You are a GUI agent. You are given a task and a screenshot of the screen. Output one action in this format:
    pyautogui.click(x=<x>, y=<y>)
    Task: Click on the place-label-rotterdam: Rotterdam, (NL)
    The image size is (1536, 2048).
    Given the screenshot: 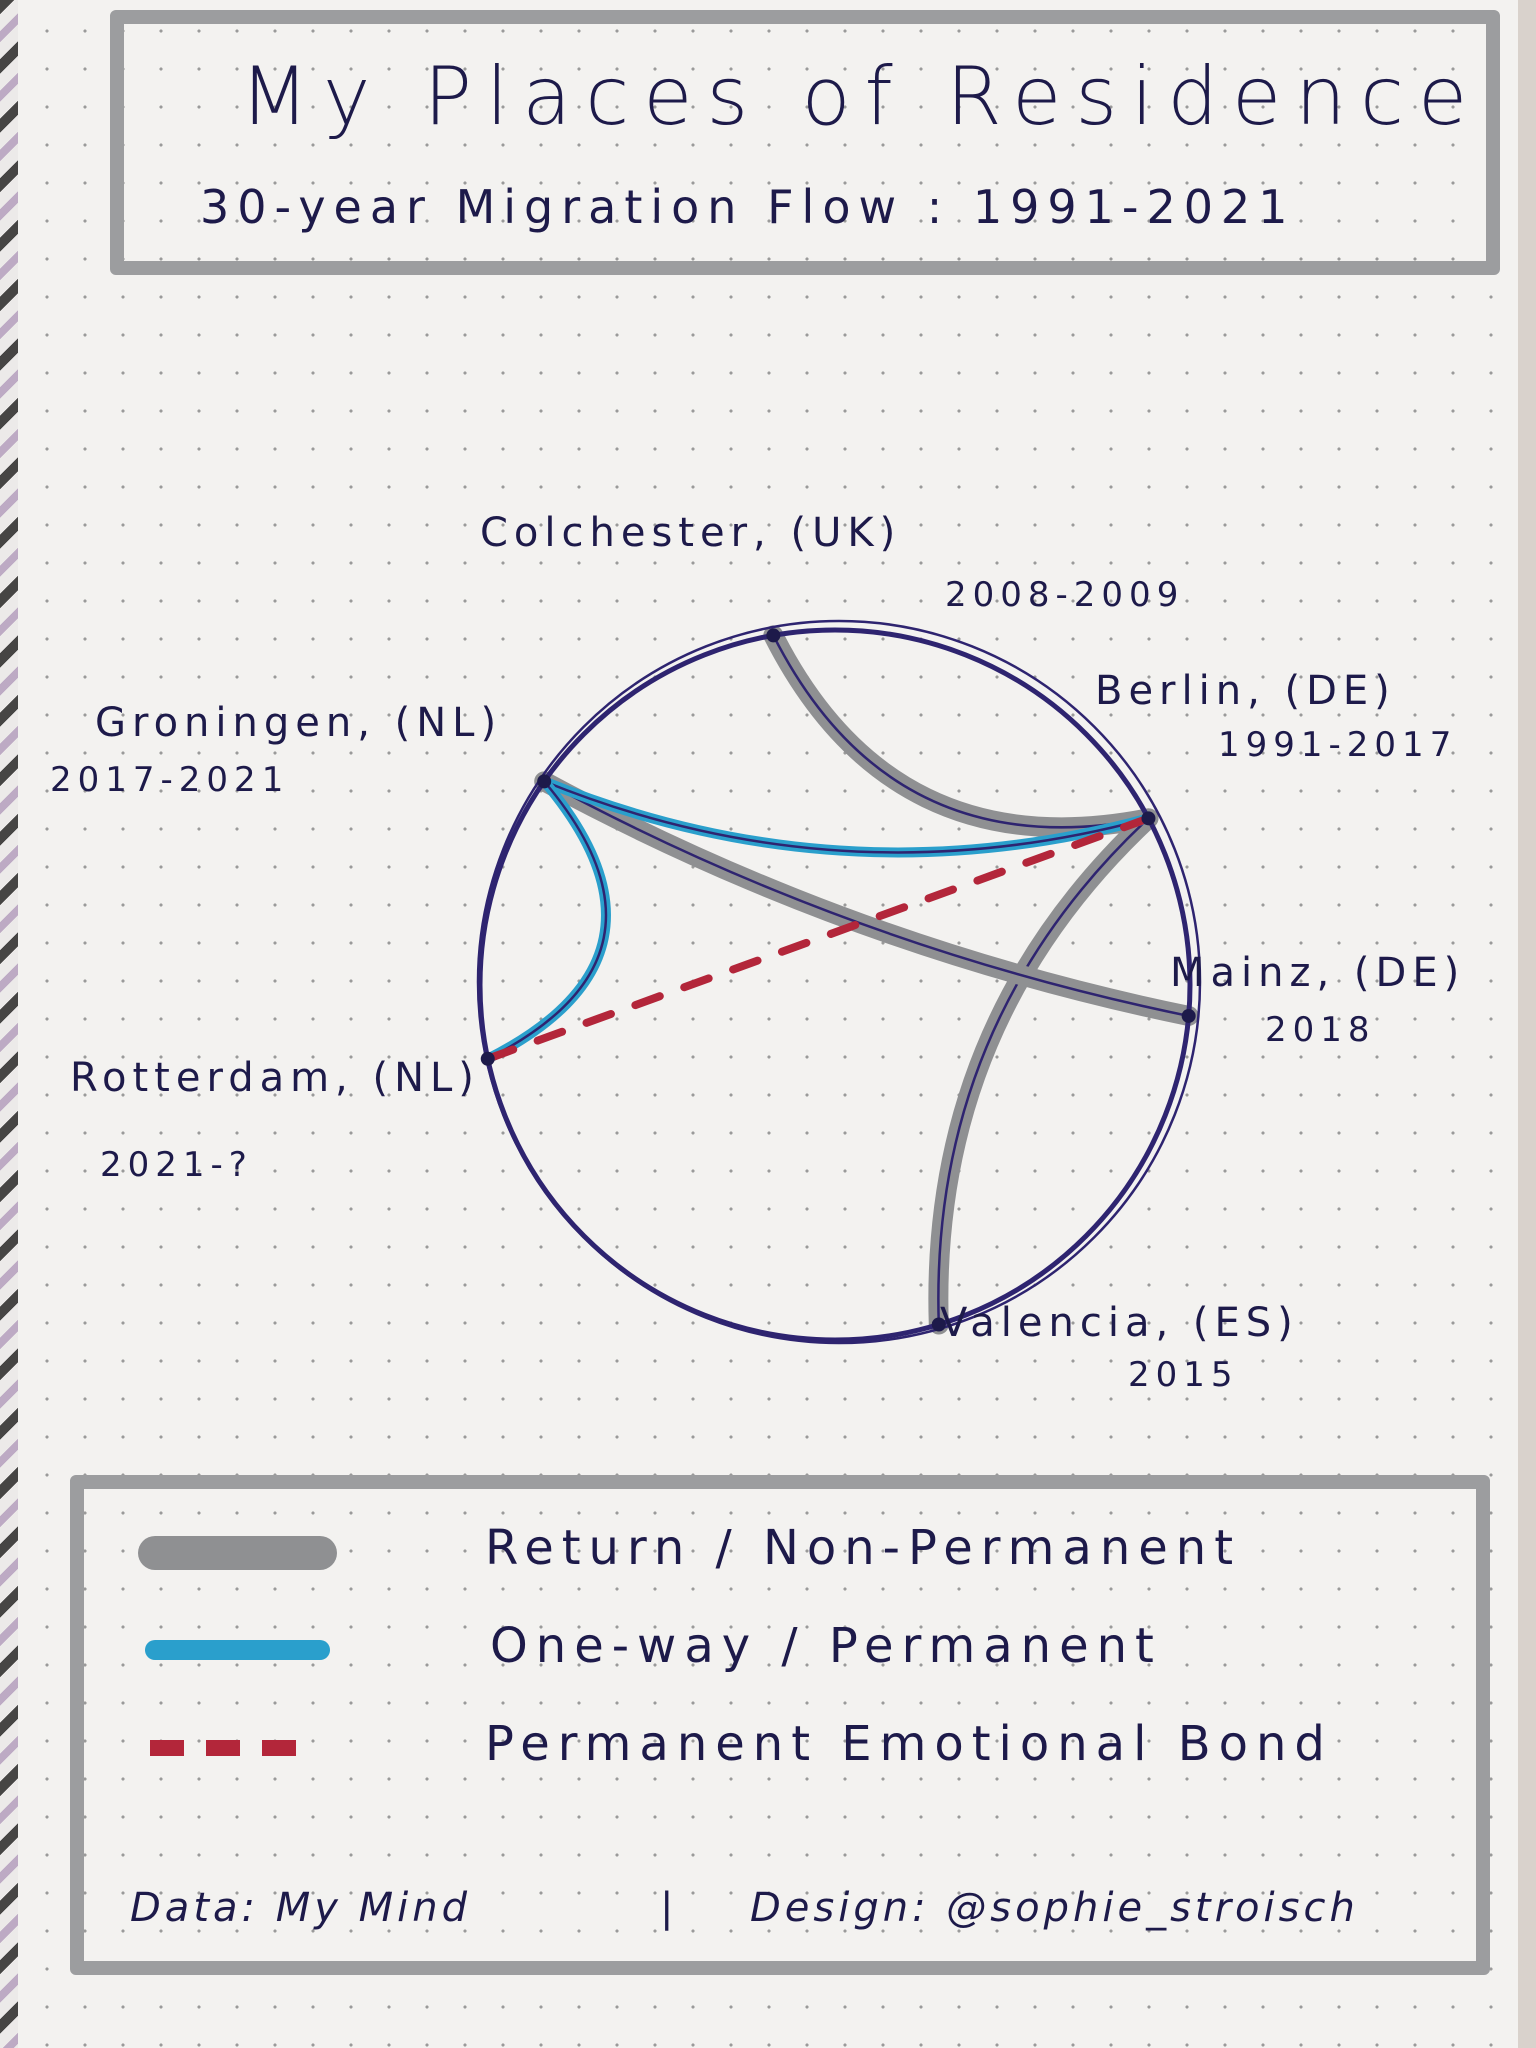 What is the action you would take?
    pyautogui.click(x=275, y=1078)
    